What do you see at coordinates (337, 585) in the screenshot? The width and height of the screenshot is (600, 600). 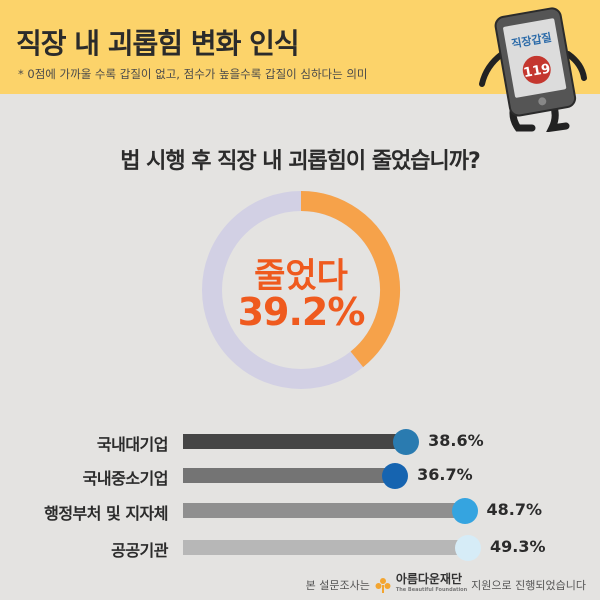 I see `footer-prefix: 본 설문조사는` at bounding box center [337, 585].